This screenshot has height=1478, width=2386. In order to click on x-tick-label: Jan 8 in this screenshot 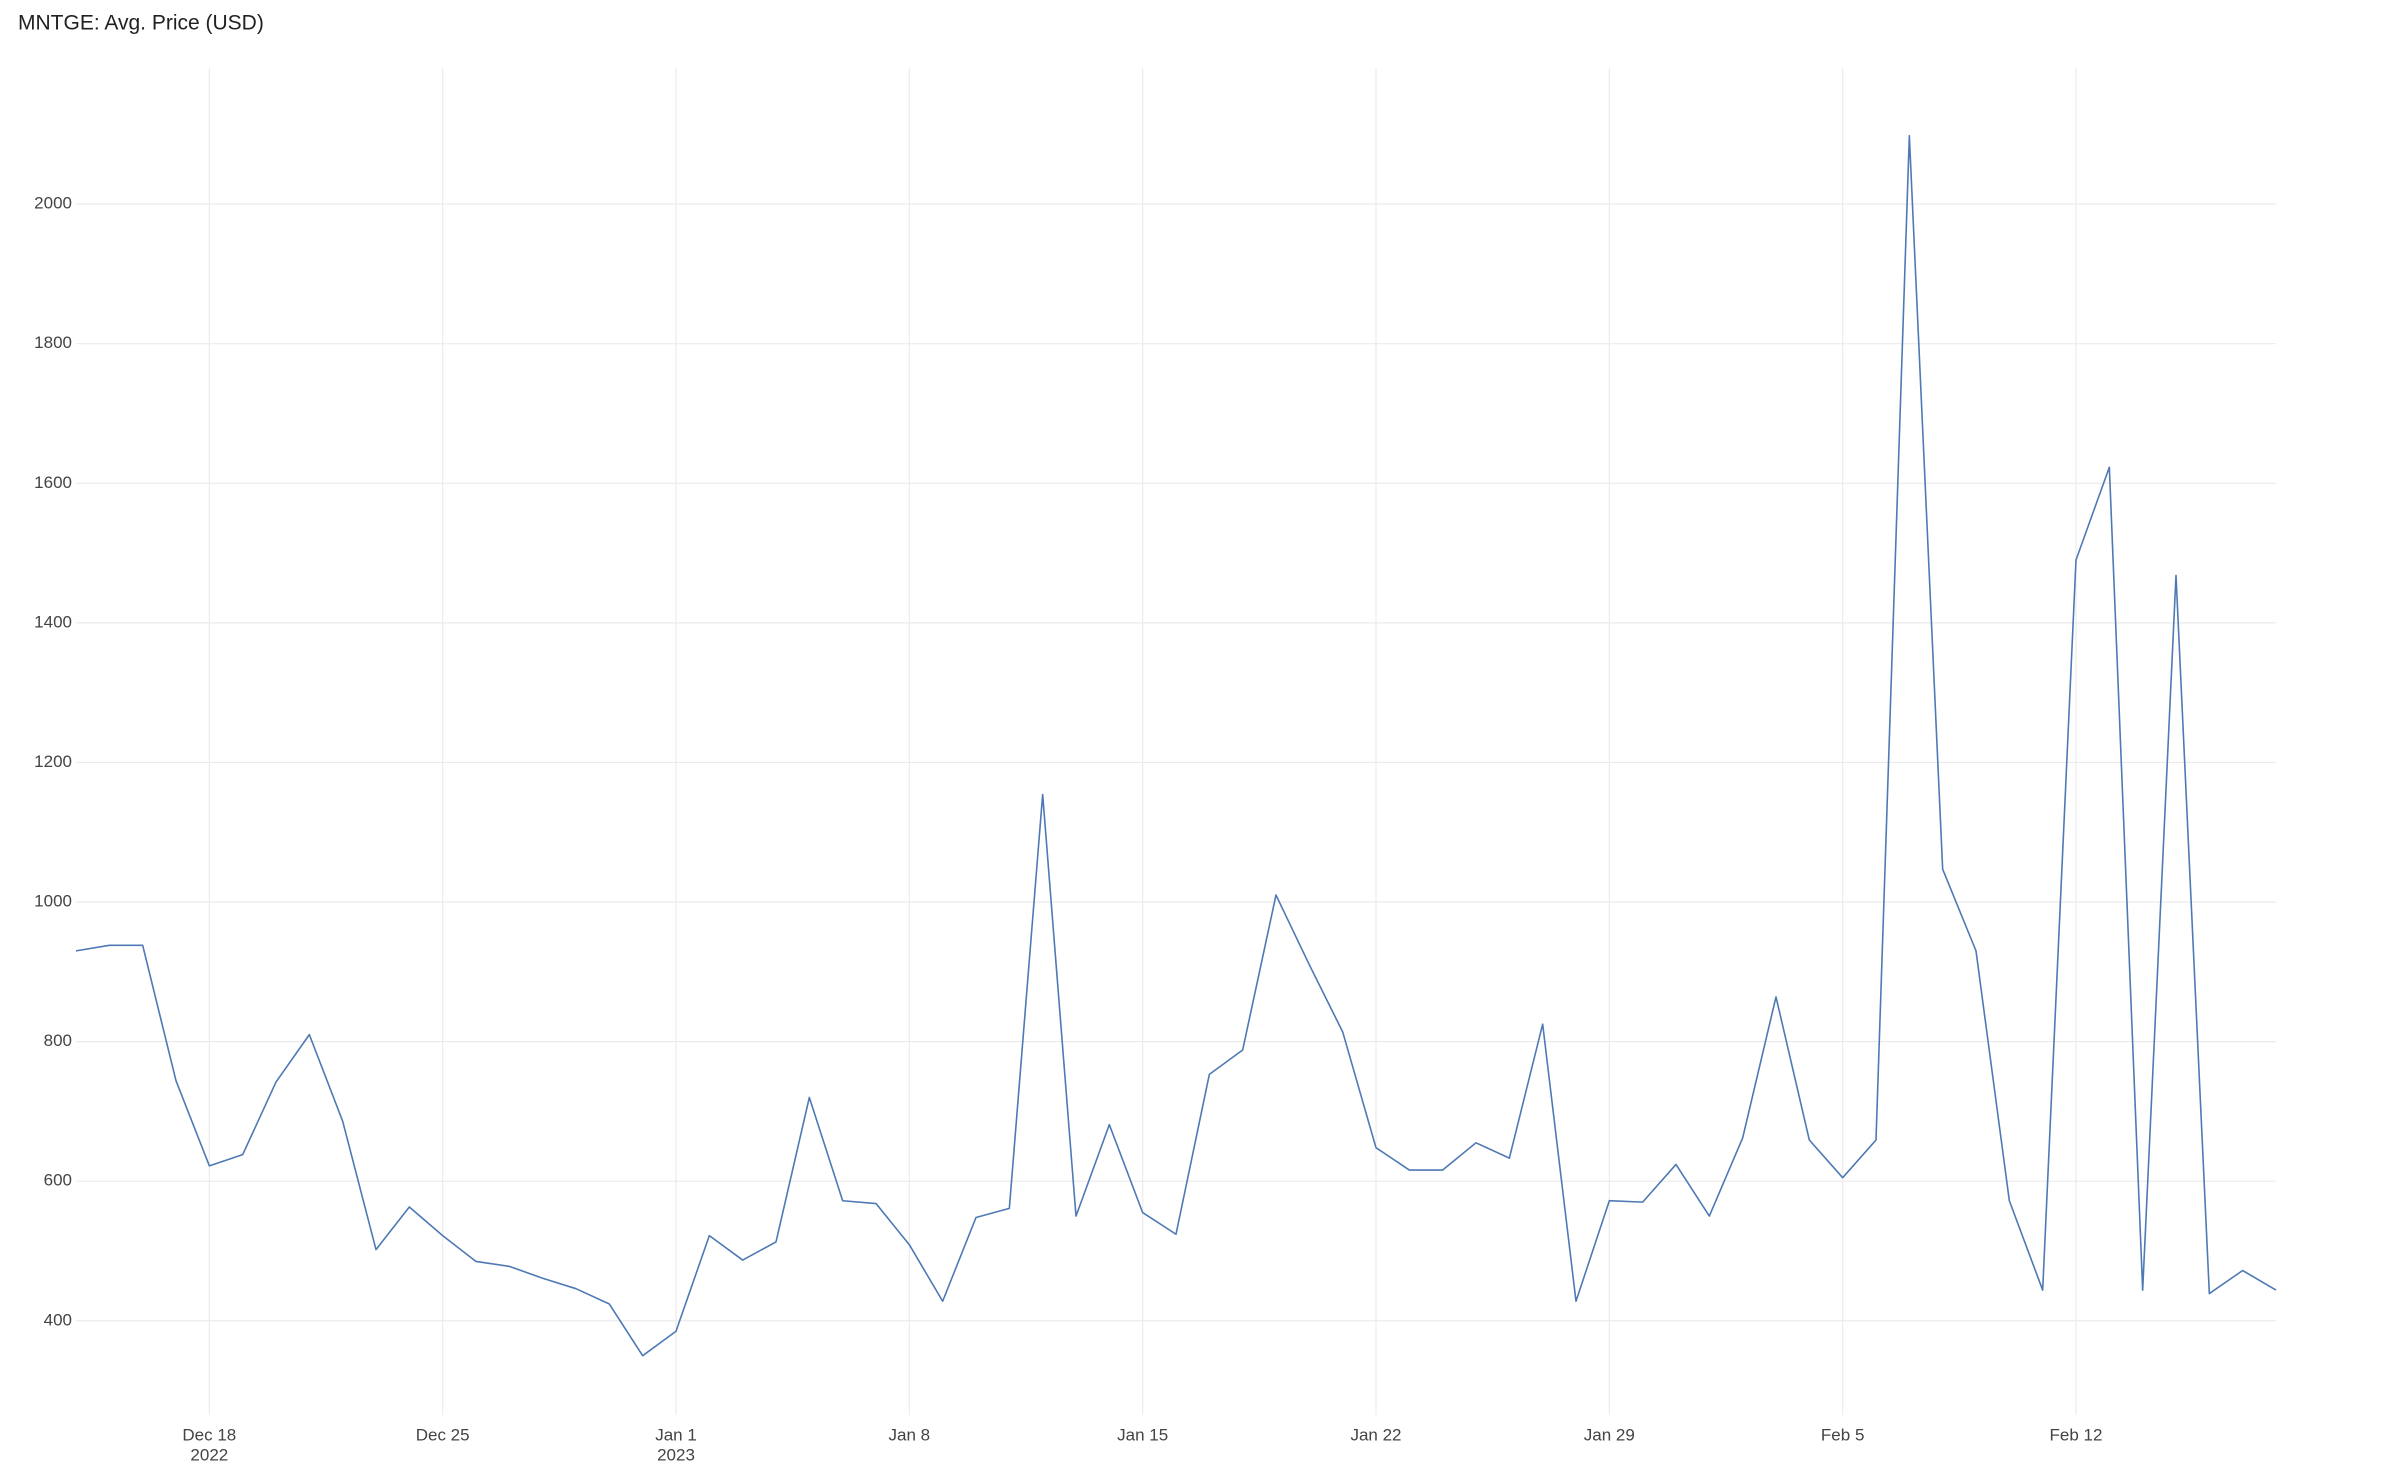, I will do `click(910, 1434)`.